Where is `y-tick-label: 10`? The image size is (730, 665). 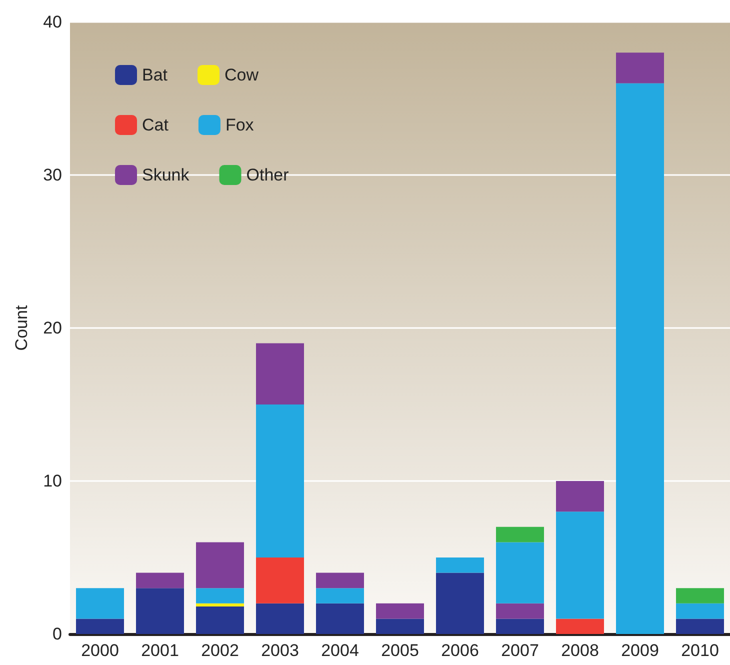
y-tick-label: 10 is located at coordinates (52, 481).